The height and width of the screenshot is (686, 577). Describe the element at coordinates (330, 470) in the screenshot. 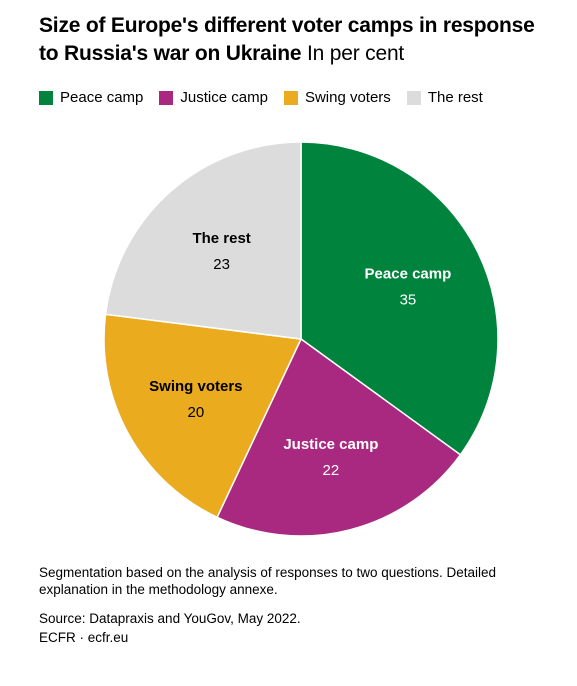

I see `slice-value: 22` at that location.